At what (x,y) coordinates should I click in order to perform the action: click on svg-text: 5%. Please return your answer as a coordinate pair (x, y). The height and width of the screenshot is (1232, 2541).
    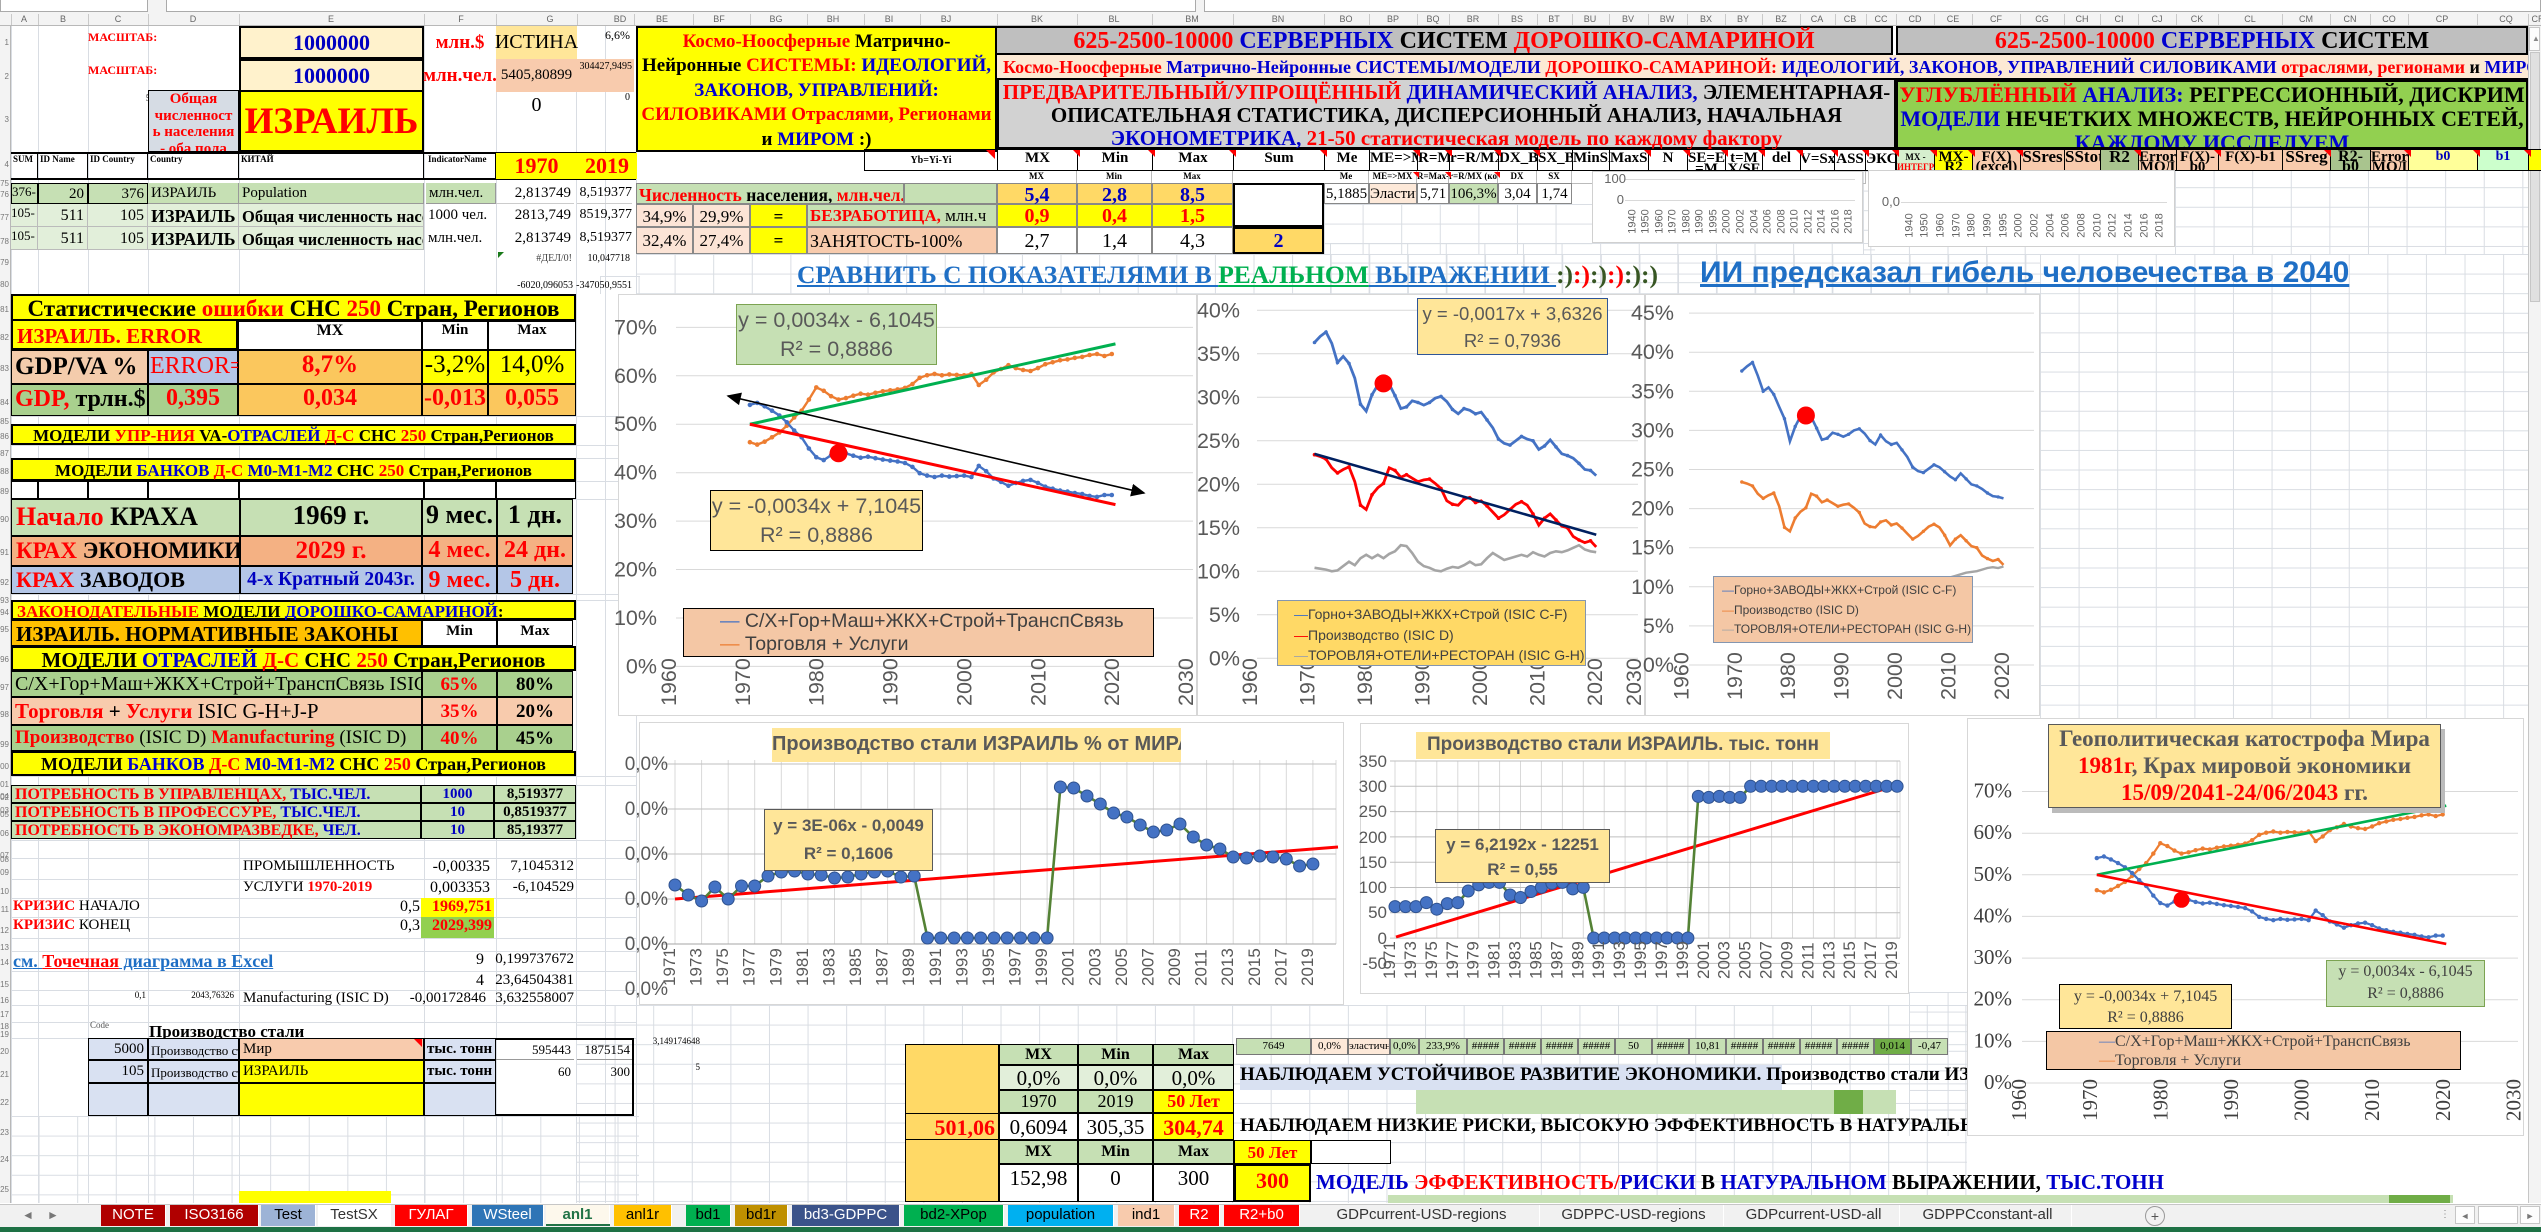
    Looking at the image, I should click on (1658, 626).